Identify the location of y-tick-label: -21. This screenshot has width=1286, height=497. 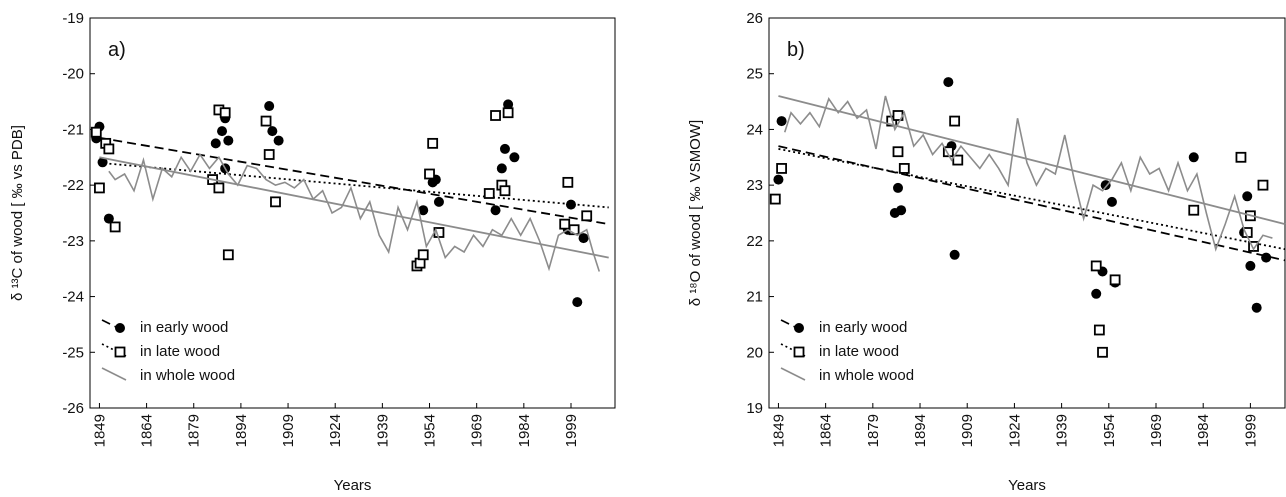
(73, 129).